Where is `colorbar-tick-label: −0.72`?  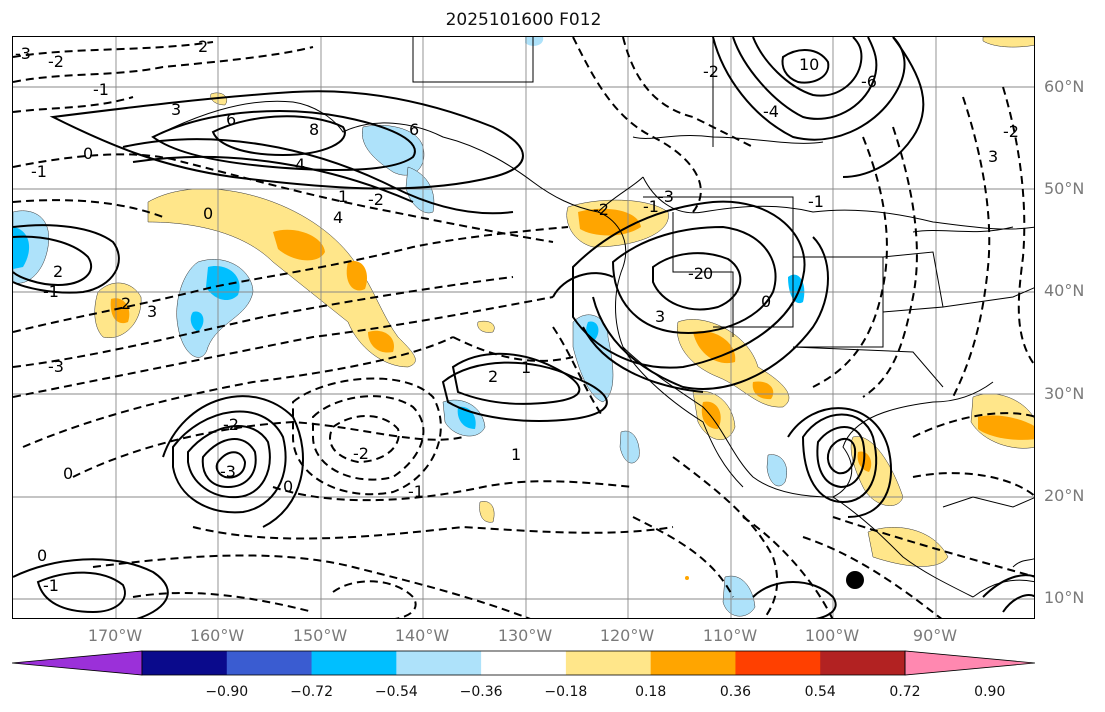
colorbar-tick-label: −0.72 is located at coordinates (311, 692).